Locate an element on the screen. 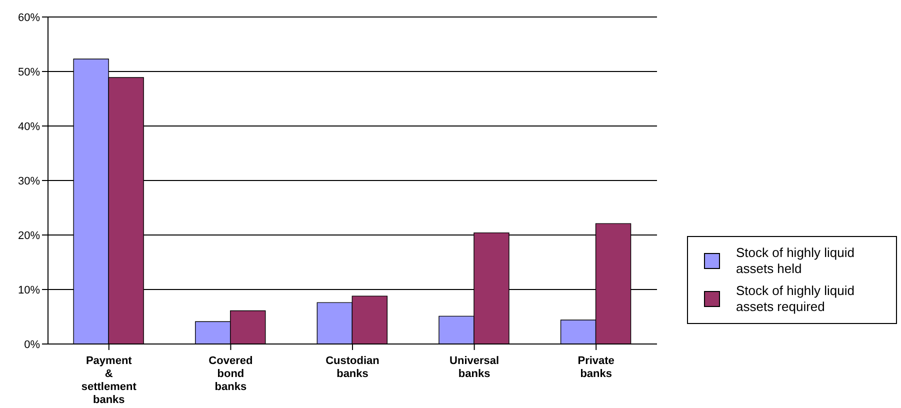 This screenshot has height=408, width=901. y-tick-label: 20% is located at coordinates (29, 236).